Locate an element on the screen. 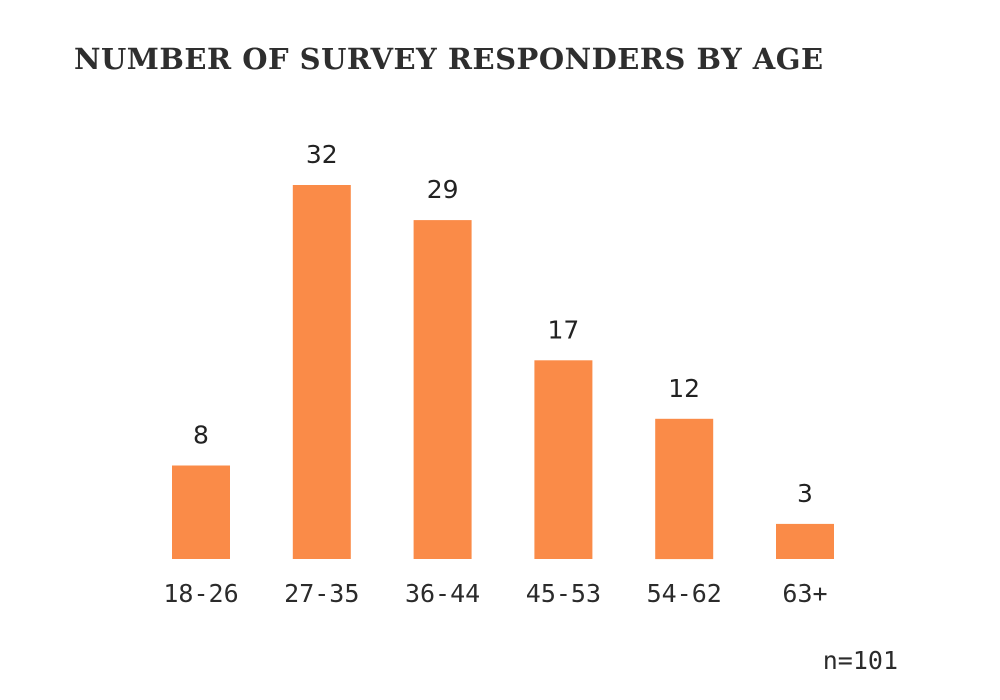 The height and width of the screenshot is (700, 1000). value-label-45-53: 17 is located at coordinates (563, 329).